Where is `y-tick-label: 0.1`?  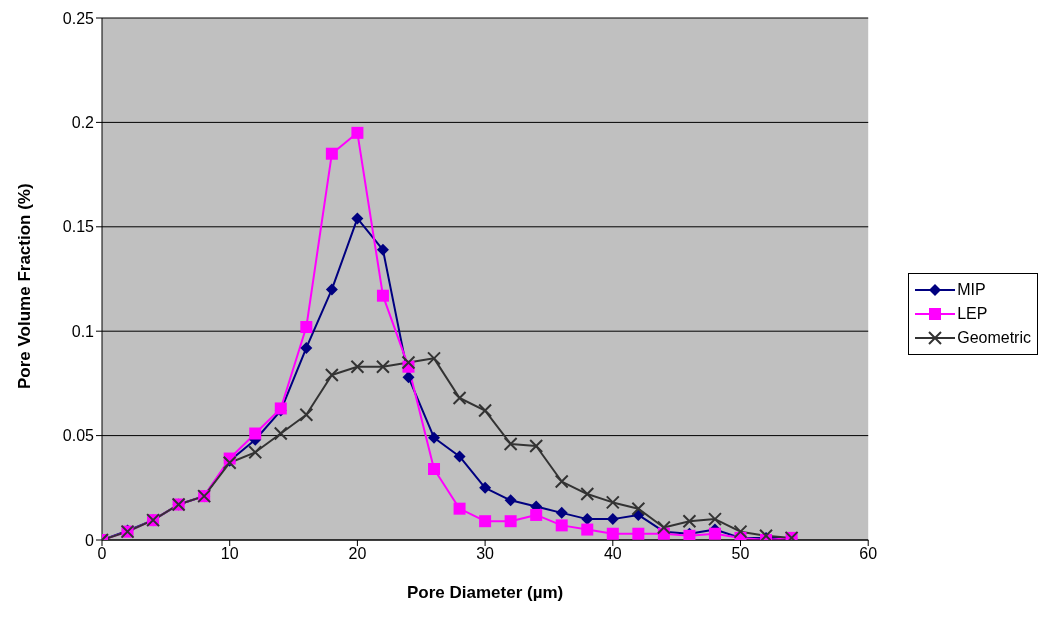 y-tick-label: 0.1 is located at coordinates (83, 331).